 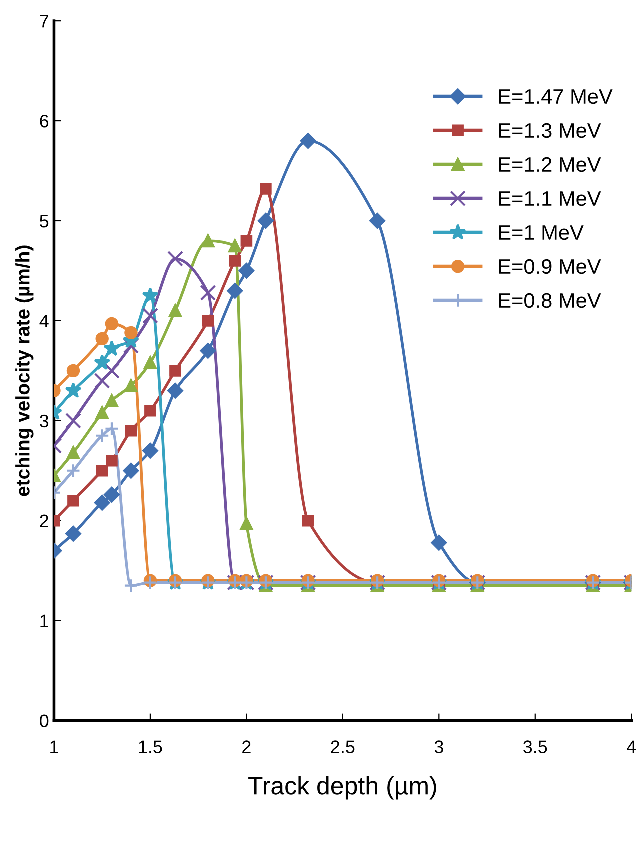 What do you see at coordinates (342, 788) in the screenshot?
I see `x-axis-title: Track depth (µm)` at bounding box center [342, 788].